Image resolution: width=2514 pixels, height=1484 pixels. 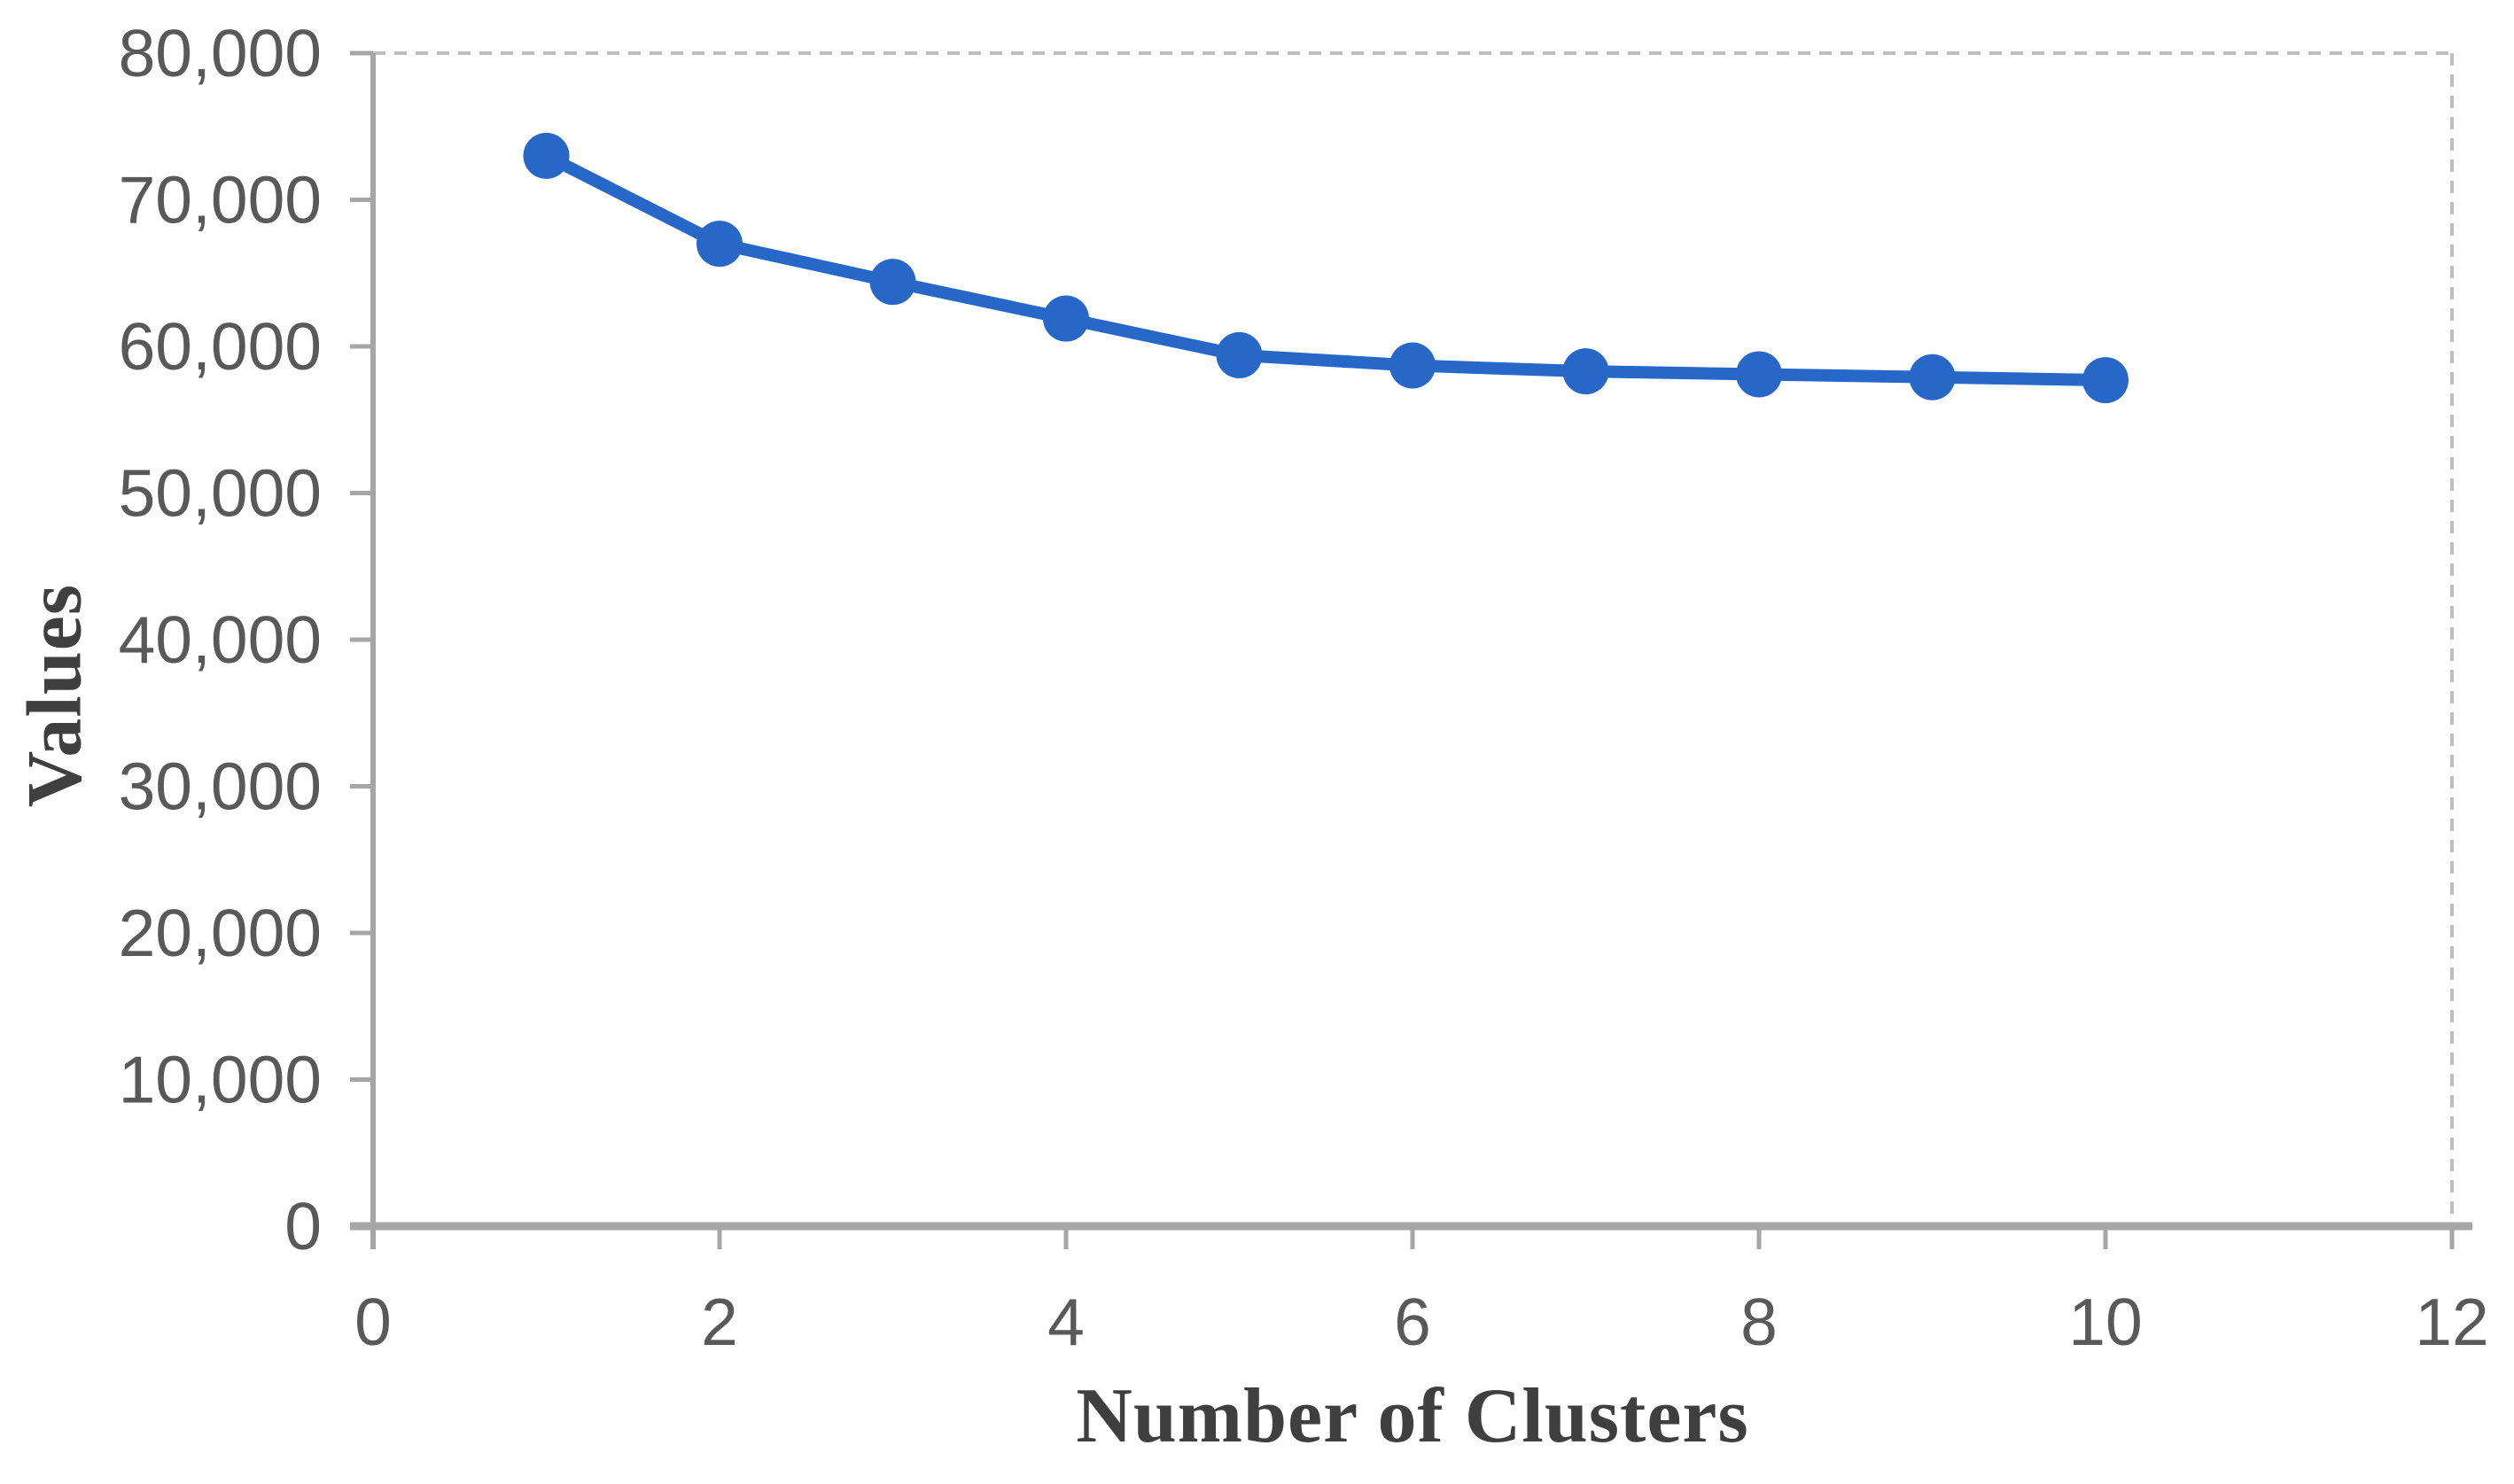 I want to click on x-tick-label: 0, so click(x=373, y=1322).